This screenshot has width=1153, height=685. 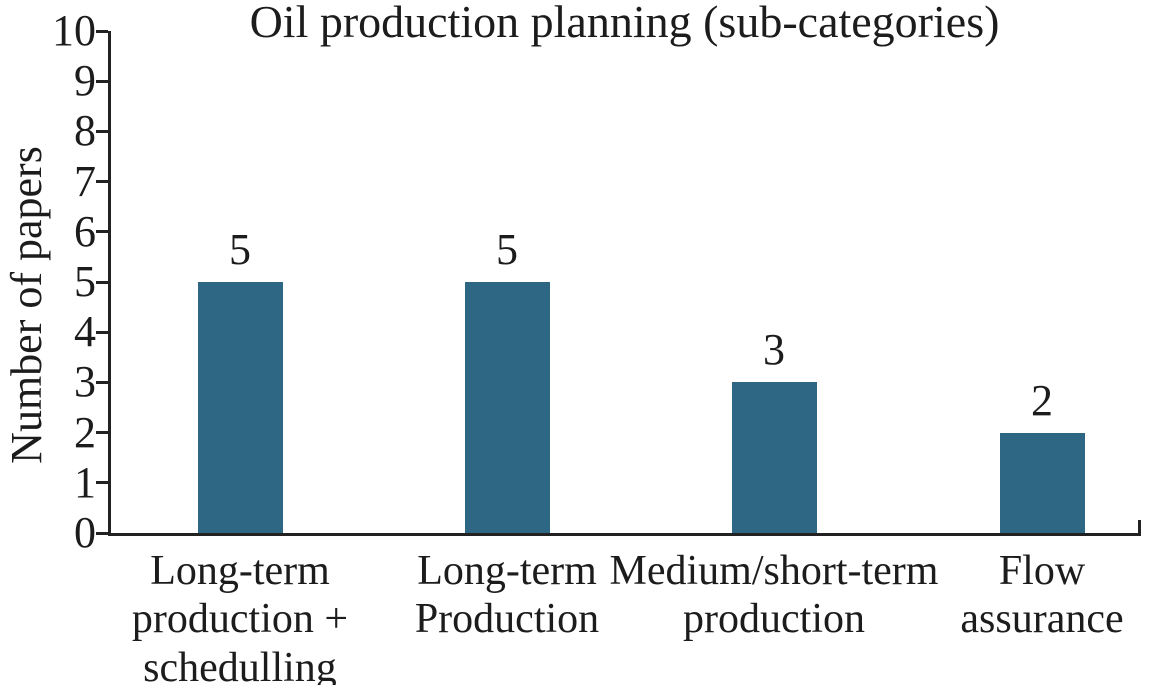 What do you see at coordinates (85, 432) in the screenshot?
I see `y-tick-label: 2` at bounding box center [85, 432].